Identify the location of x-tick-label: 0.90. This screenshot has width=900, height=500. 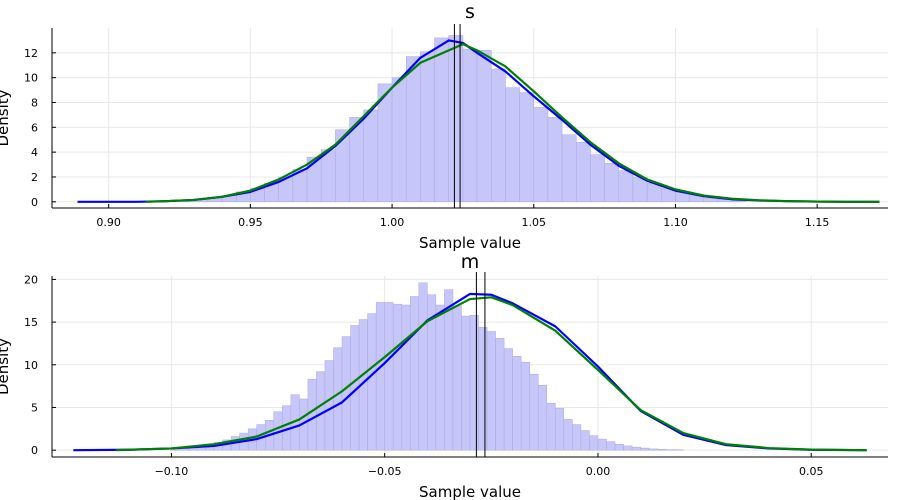
(108, 222).